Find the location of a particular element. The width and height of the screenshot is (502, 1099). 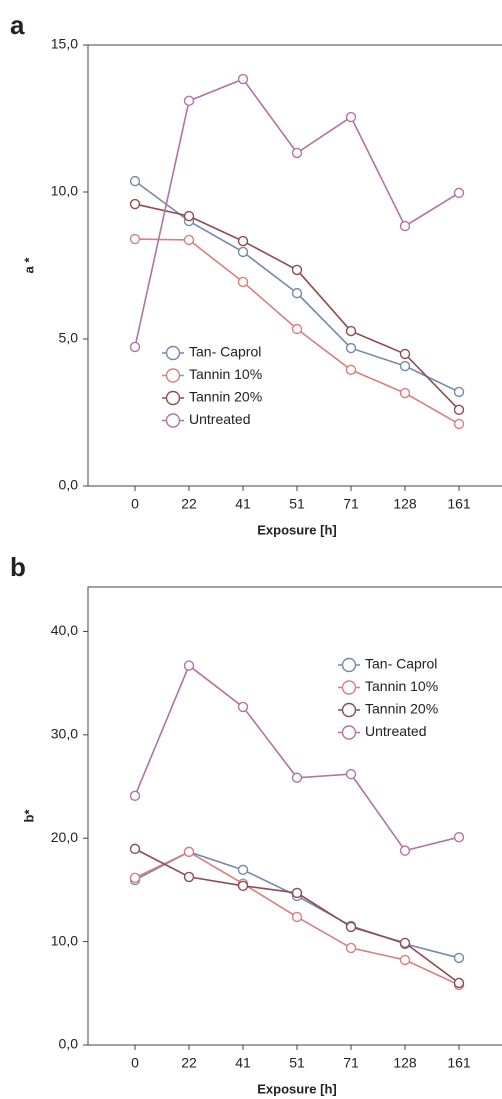

y-tick-label: 15,0 is located at coordinates (64, 44).